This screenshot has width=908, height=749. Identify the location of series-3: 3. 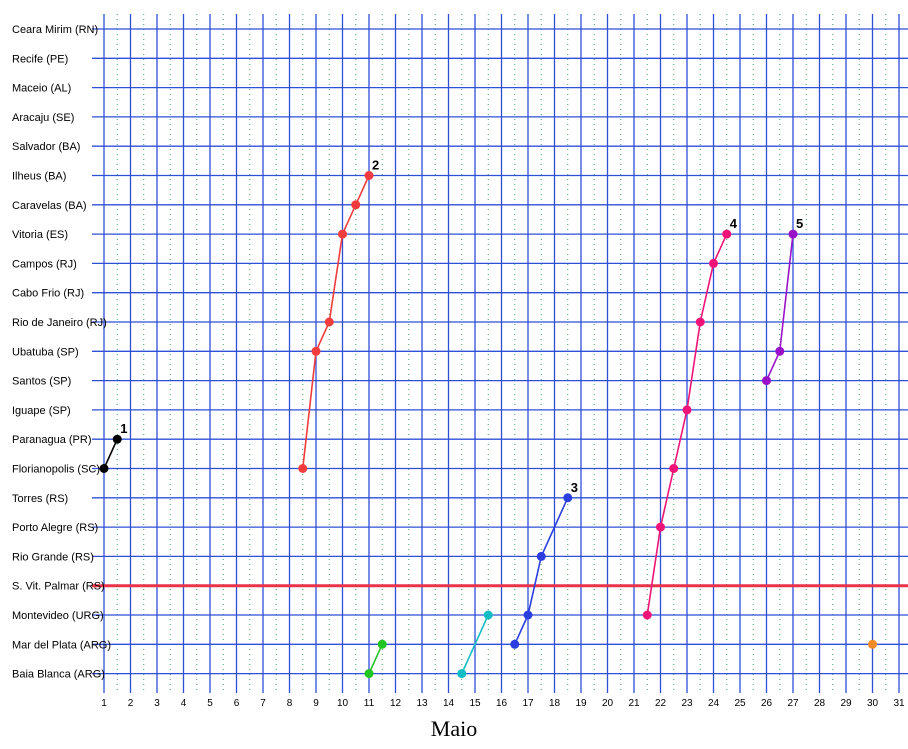
(544, 564).